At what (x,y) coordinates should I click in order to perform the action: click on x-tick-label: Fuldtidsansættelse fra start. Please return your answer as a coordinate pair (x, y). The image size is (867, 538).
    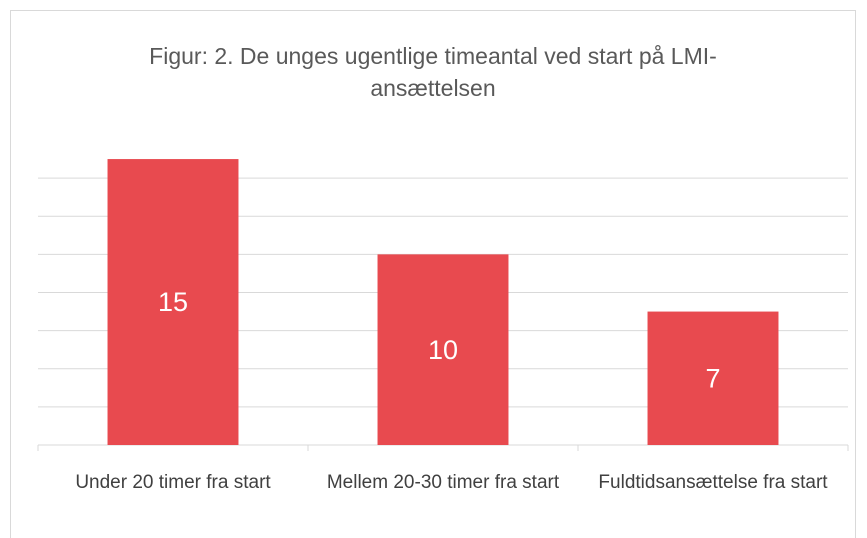
    Looking at the image, I should click on (713, 482).